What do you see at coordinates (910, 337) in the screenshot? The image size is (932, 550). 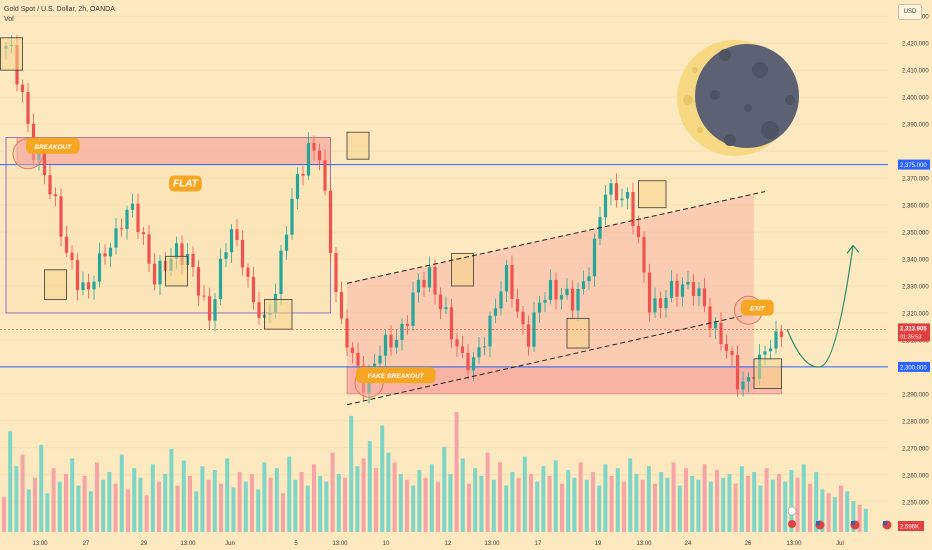 I see `current-price-countdown: 01:35:53` at bounding box center [910, 337].